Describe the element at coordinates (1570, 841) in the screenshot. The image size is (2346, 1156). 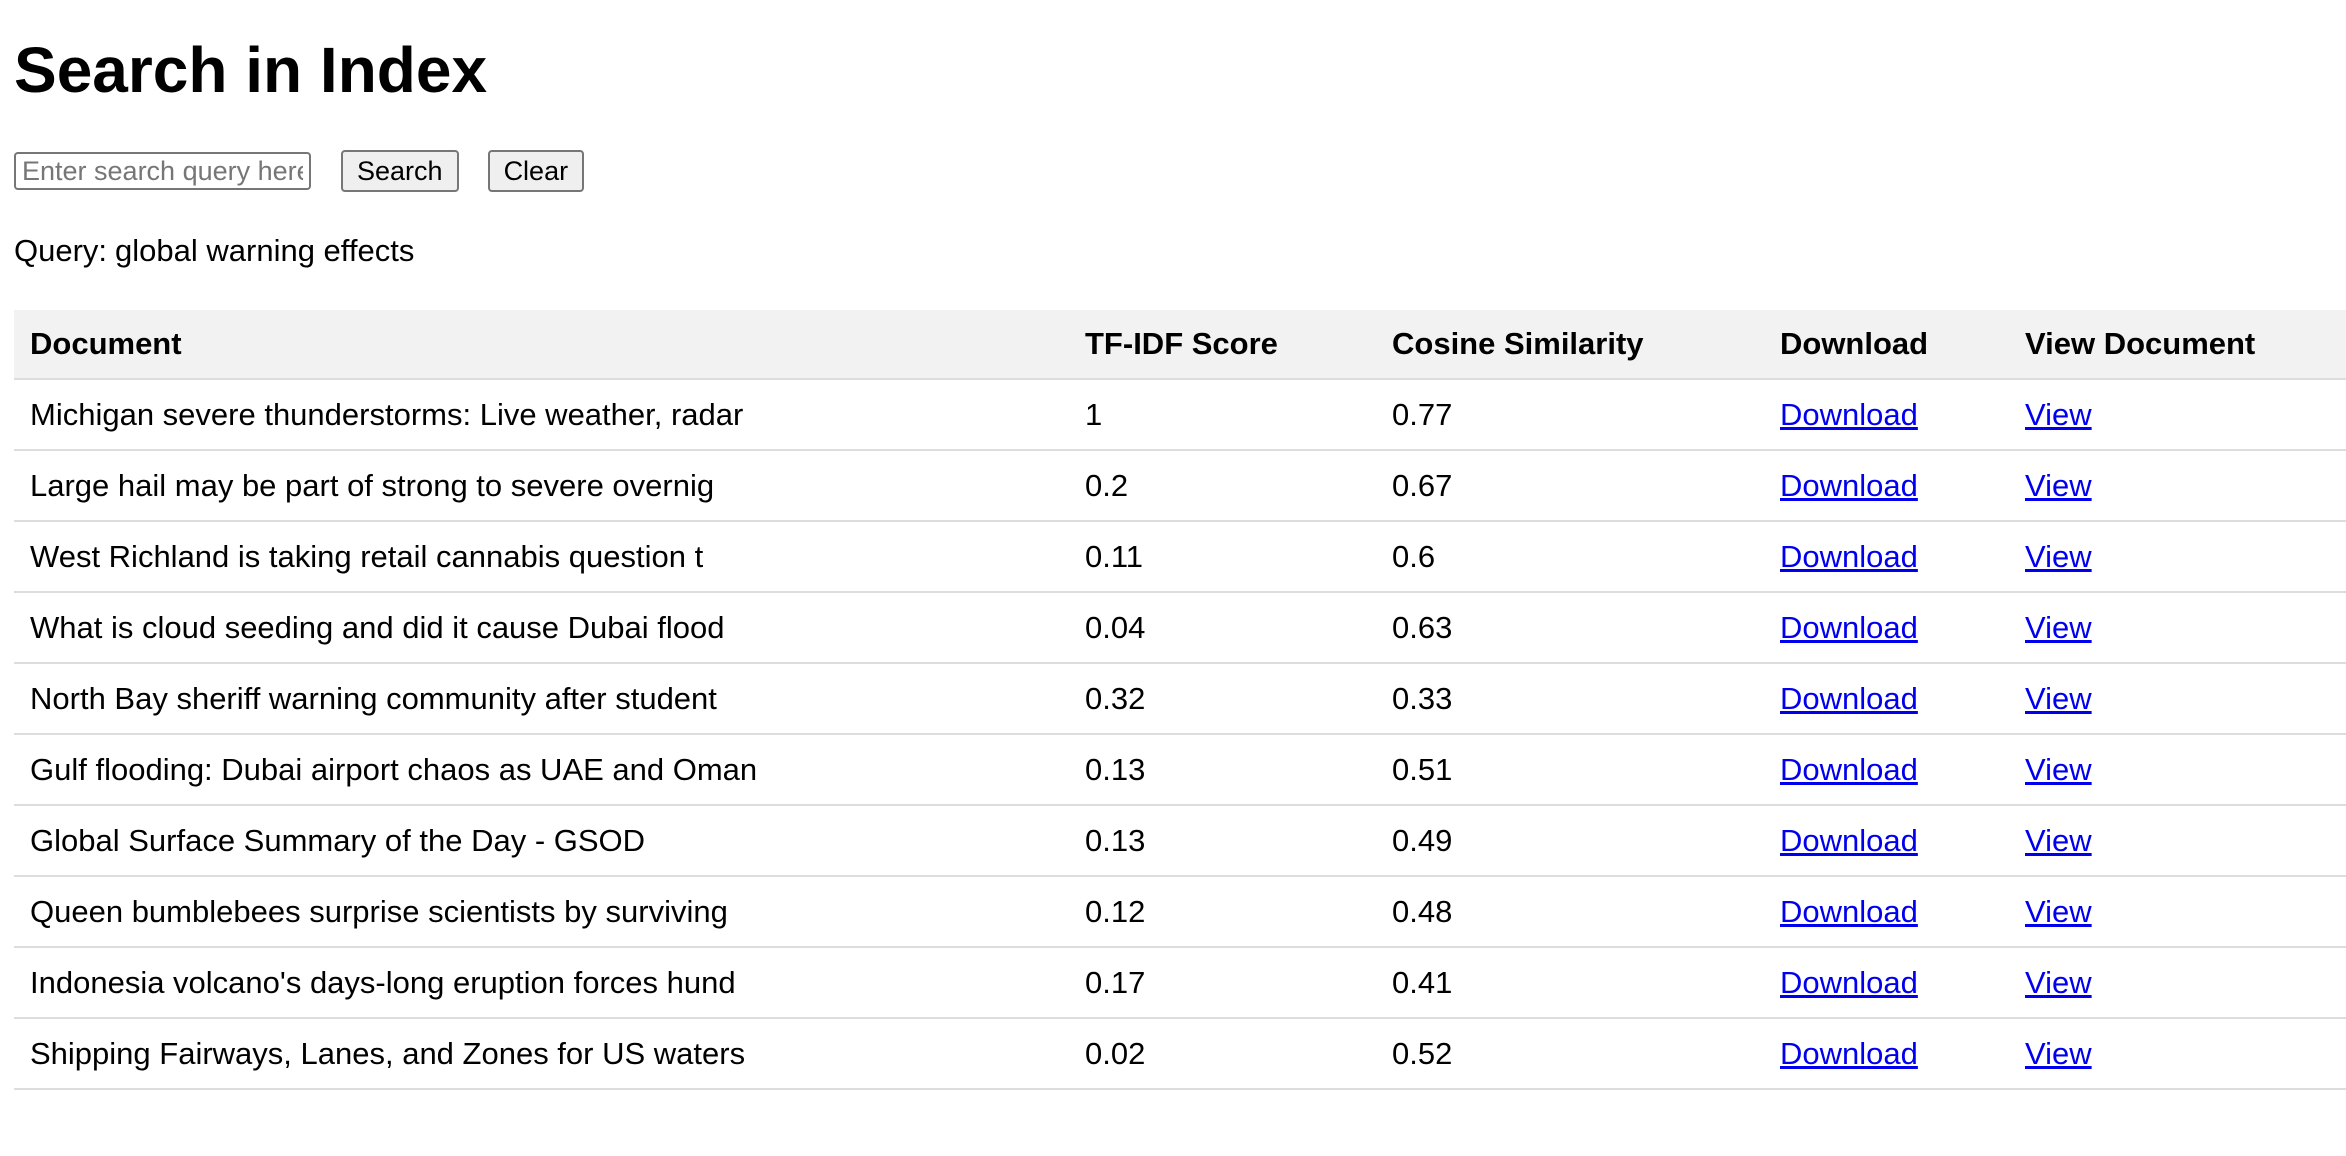
I see `cosine-similarity: 0.49` at that location.